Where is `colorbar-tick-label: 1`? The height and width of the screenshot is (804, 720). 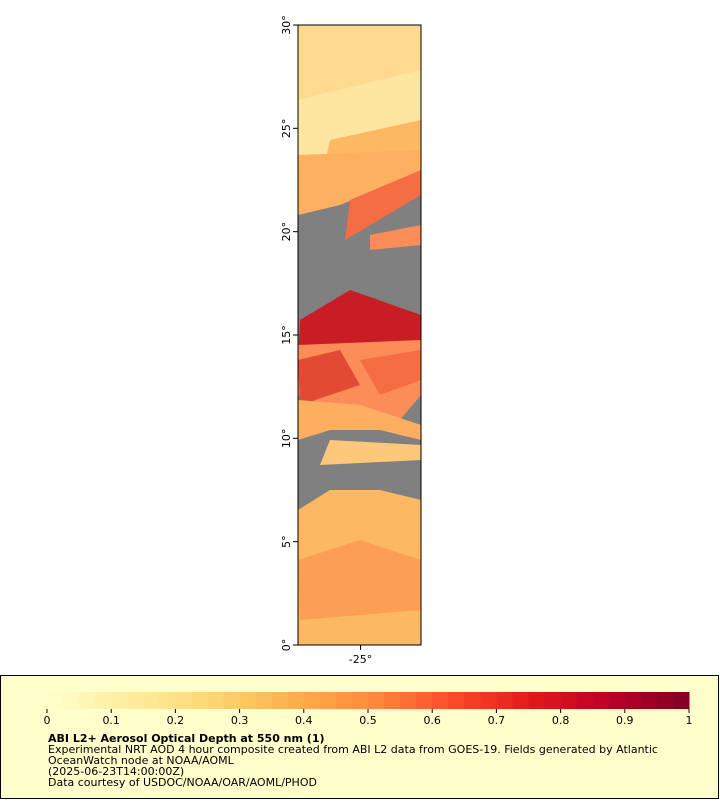
colorbar-tick-label: 1 is located at coordinates (689, 720).